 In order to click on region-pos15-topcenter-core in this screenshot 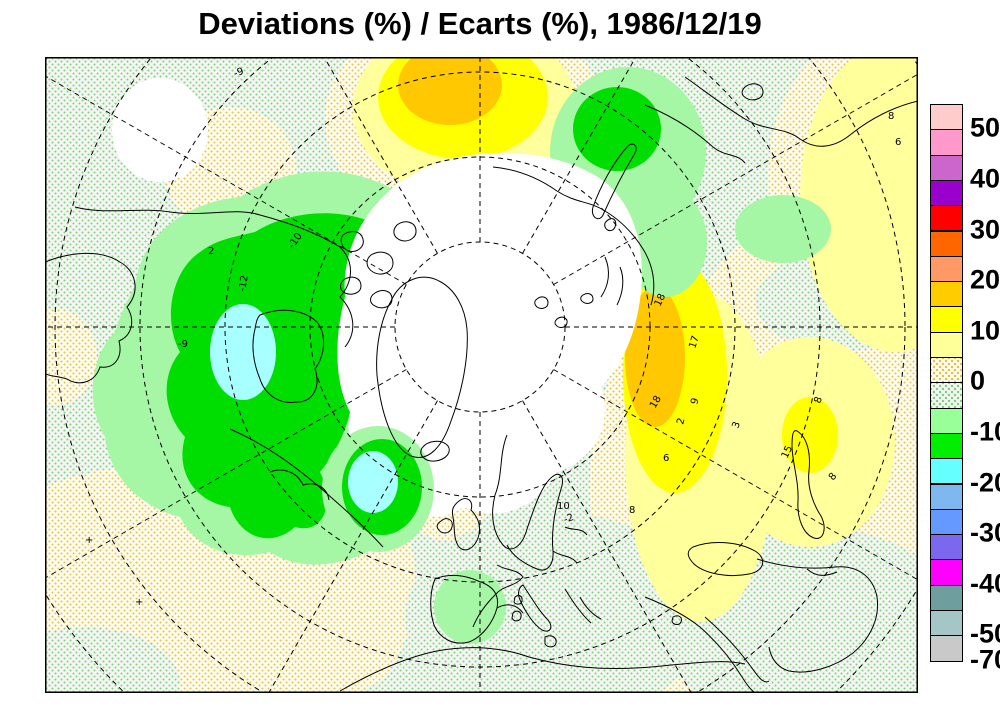, I will do `click(450, 91)`.